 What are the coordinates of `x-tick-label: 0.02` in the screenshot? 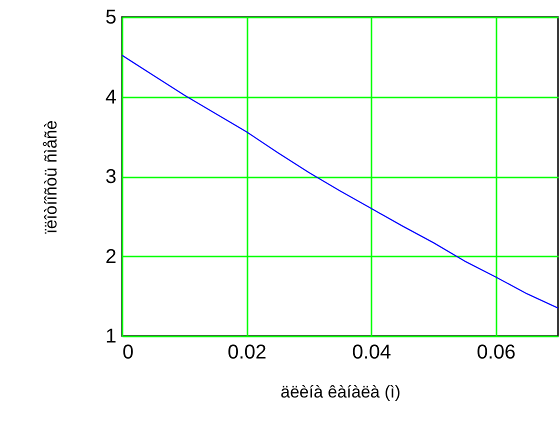 It's located at (247, 353).